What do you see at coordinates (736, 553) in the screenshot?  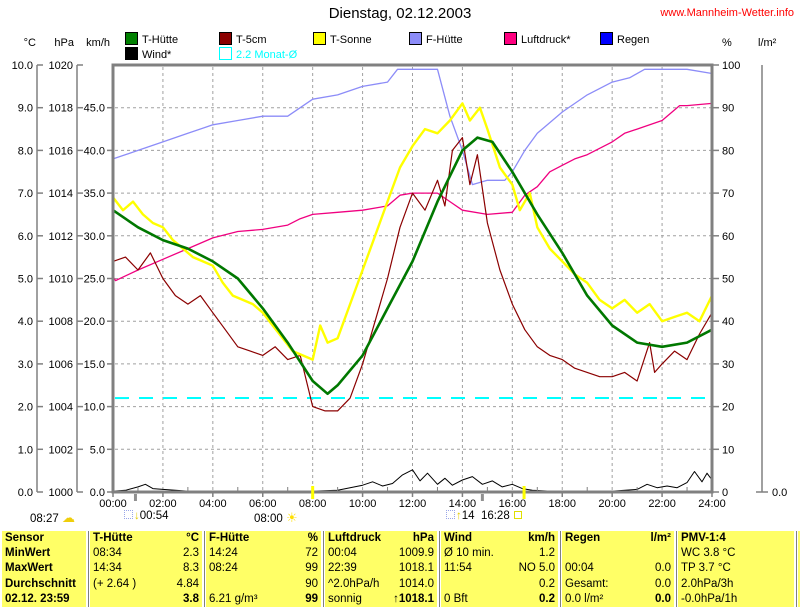 I see `table-row: WC 3.8 °C` at bounding box center [736, 553].